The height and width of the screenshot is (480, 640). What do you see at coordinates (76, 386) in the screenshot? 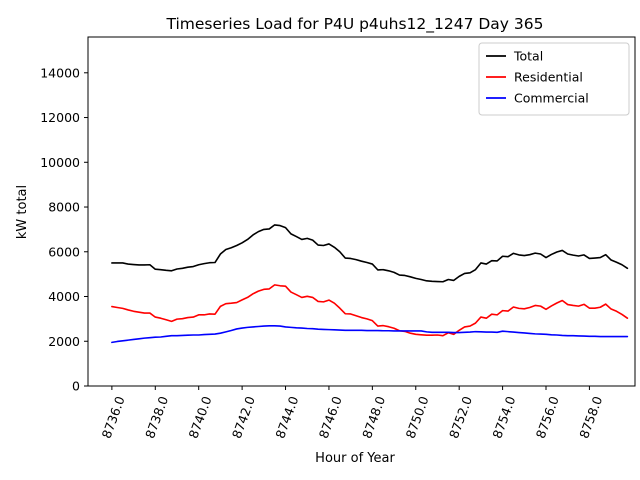
I see `y-tick-label: 0` at bounding box center [76, 386].